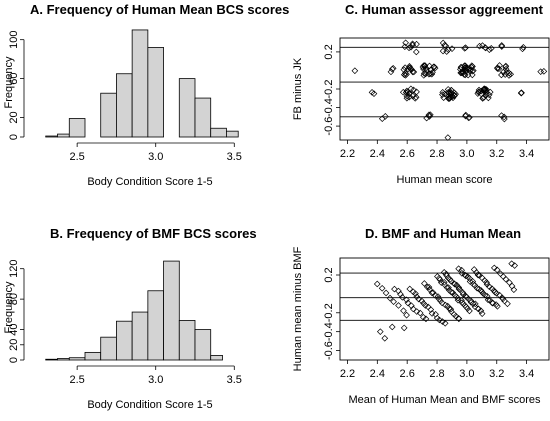 Image resolution: width=550 pixels, height=421 pixels. I want to click on y-tick-label: 120, so click(14, 269).